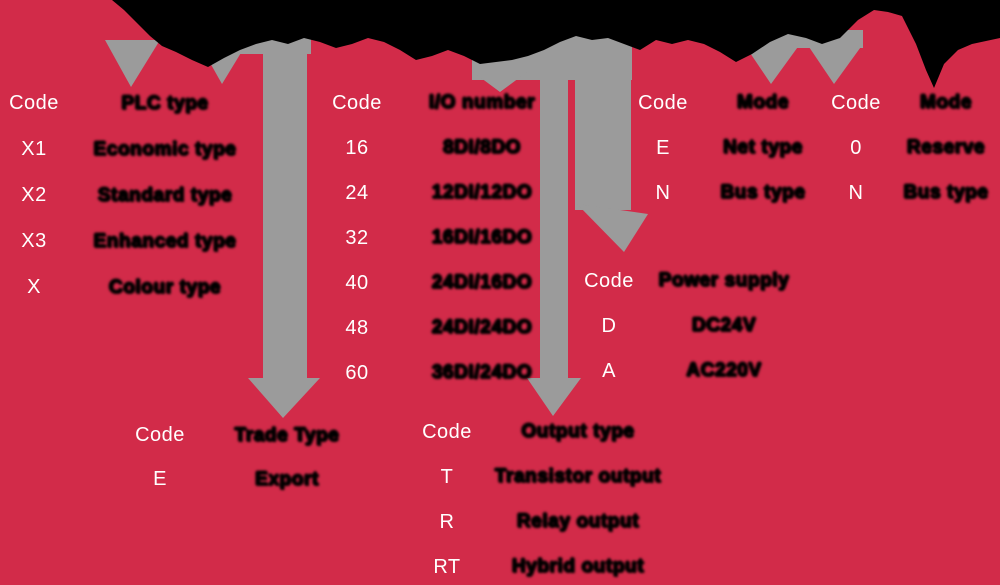 This screenshot has width=1000, height=585. I want to click on data-row: A AC220V, so click(725, 370).